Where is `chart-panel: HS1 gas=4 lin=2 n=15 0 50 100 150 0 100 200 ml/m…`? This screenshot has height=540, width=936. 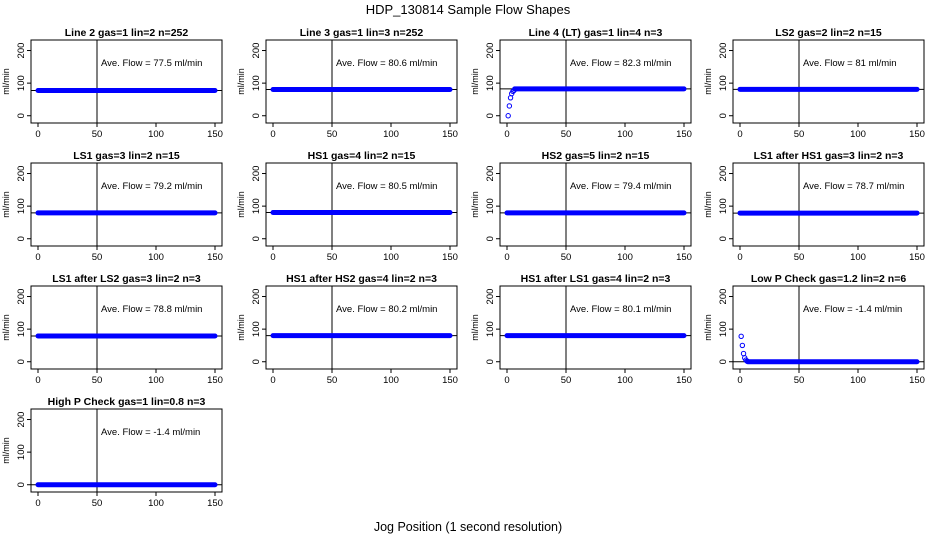
chart-panel: HS1 gas=4 lin=2 n=15 0 50 100 150 0 100 200 ml/m… is located at coordinates (347, 206).